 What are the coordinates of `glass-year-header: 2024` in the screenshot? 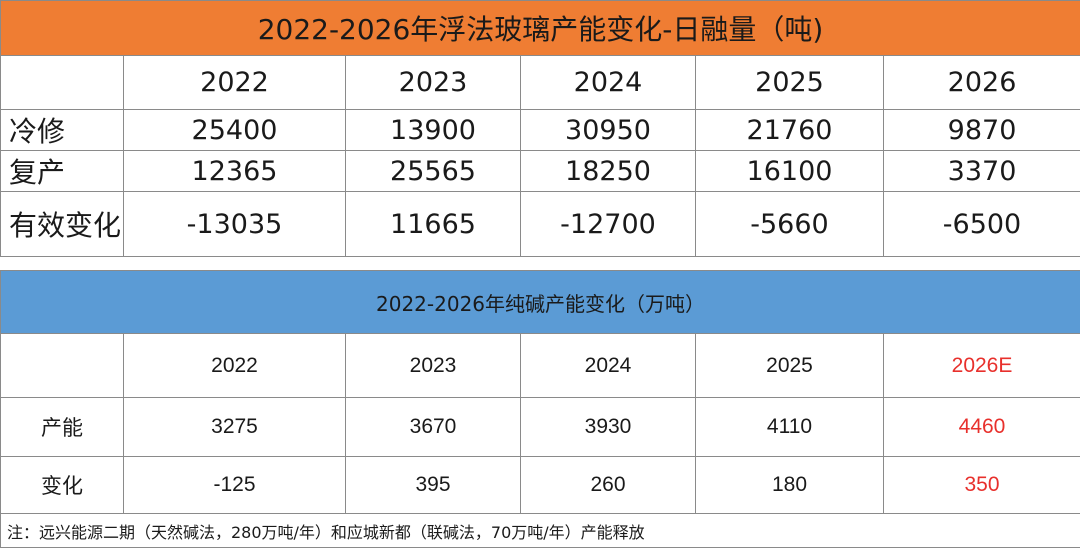 It's located at (608, 82).